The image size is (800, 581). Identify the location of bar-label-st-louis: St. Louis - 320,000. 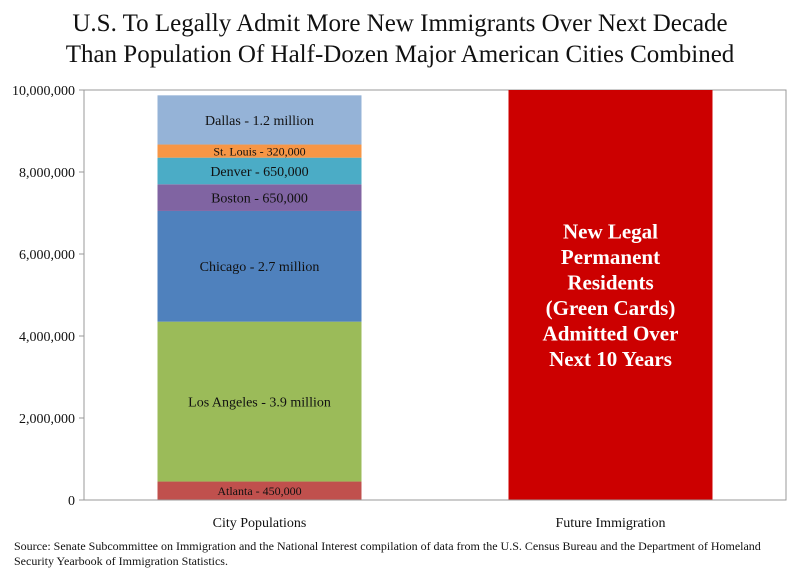
(259, 151).